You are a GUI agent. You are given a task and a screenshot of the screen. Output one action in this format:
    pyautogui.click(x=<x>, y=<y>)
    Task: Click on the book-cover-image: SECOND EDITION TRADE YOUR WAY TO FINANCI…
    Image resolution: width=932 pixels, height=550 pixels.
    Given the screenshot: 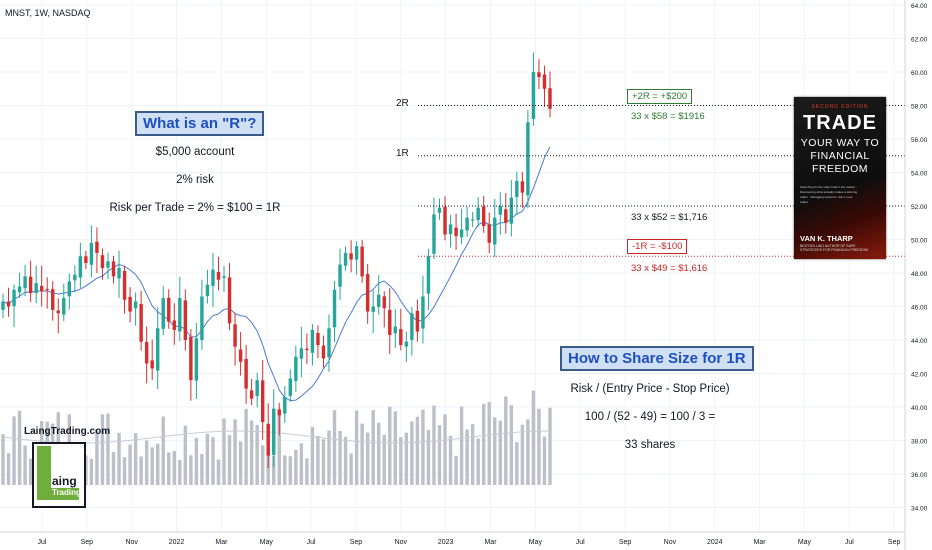 What is the action you would take?
    pyautogui.click(x=840, y=178)
    